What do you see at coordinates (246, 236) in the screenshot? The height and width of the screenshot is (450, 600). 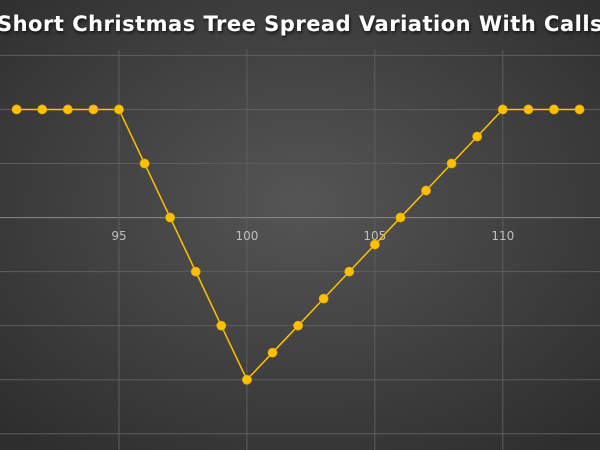 I see `x-tick-label: 100` at bounding box center [246, 236].